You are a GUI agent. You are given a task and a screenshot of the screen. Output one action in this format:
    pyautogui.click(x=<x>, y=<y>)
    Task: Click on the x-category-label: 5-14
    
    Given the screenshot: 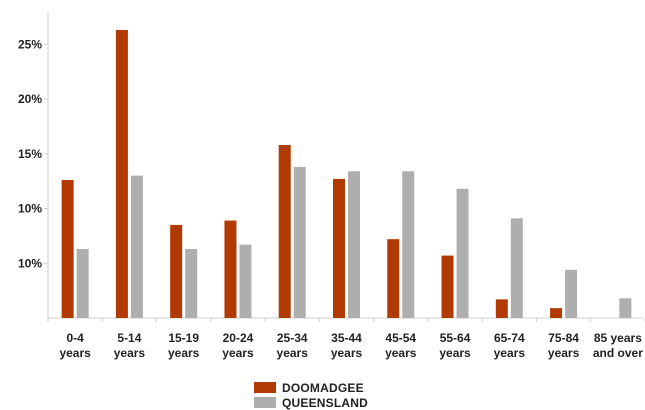 What is the action you would take?
    pyautogui.click(x=129, y=338)
    